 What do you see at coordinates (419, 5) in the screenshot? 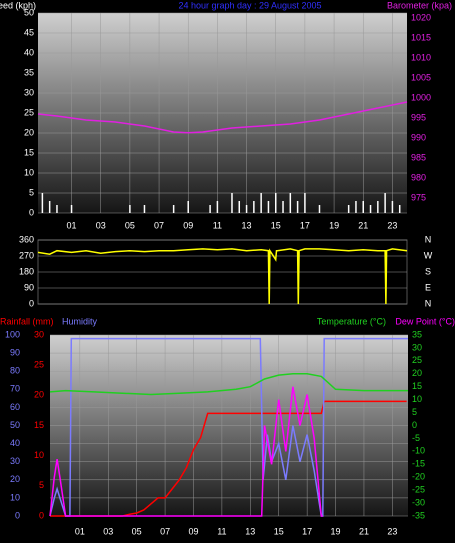
I see `axis-title: Barometer (kpa)` at bounding box center [419, 5].